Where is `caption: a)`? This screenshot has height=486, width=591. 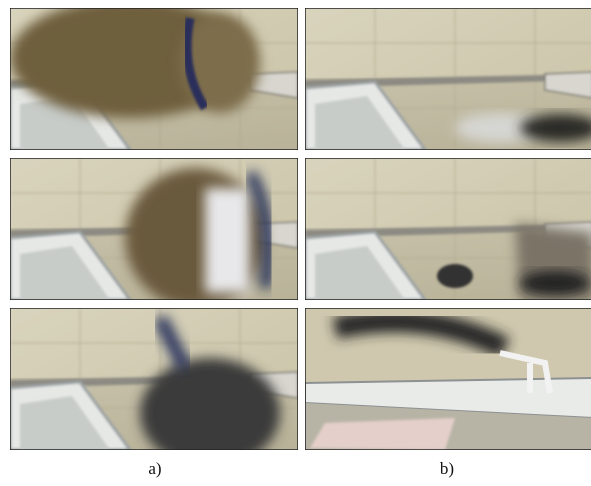 caption: a) is located at coordinates (154, 468).